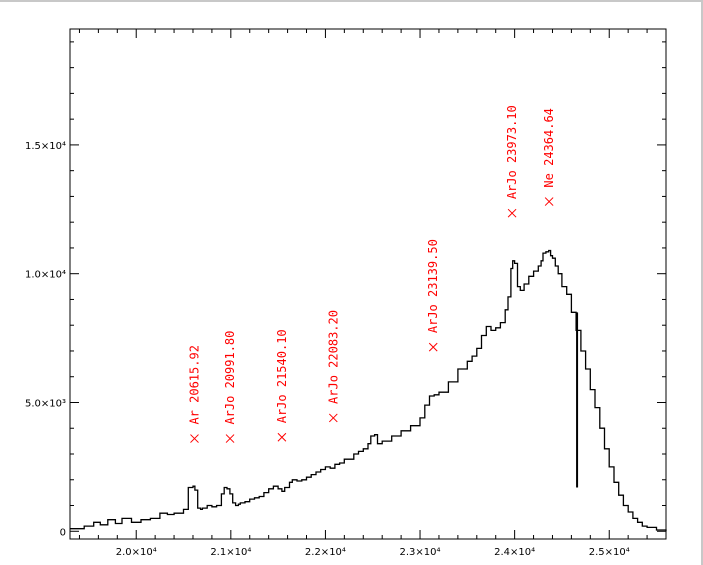  What do you see at coordinates (333, 357) in the screenshot?
I see `line-label-text: ArJo 22083.20` at bounding box center [333, 357].